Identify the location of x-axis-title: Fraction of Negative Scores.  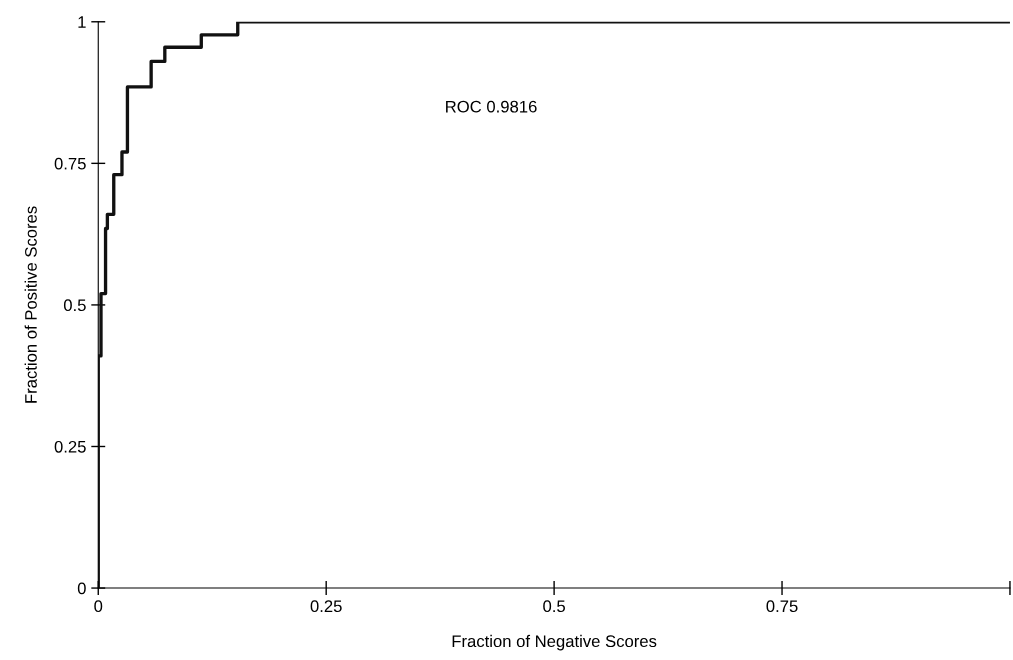
(554, 642).